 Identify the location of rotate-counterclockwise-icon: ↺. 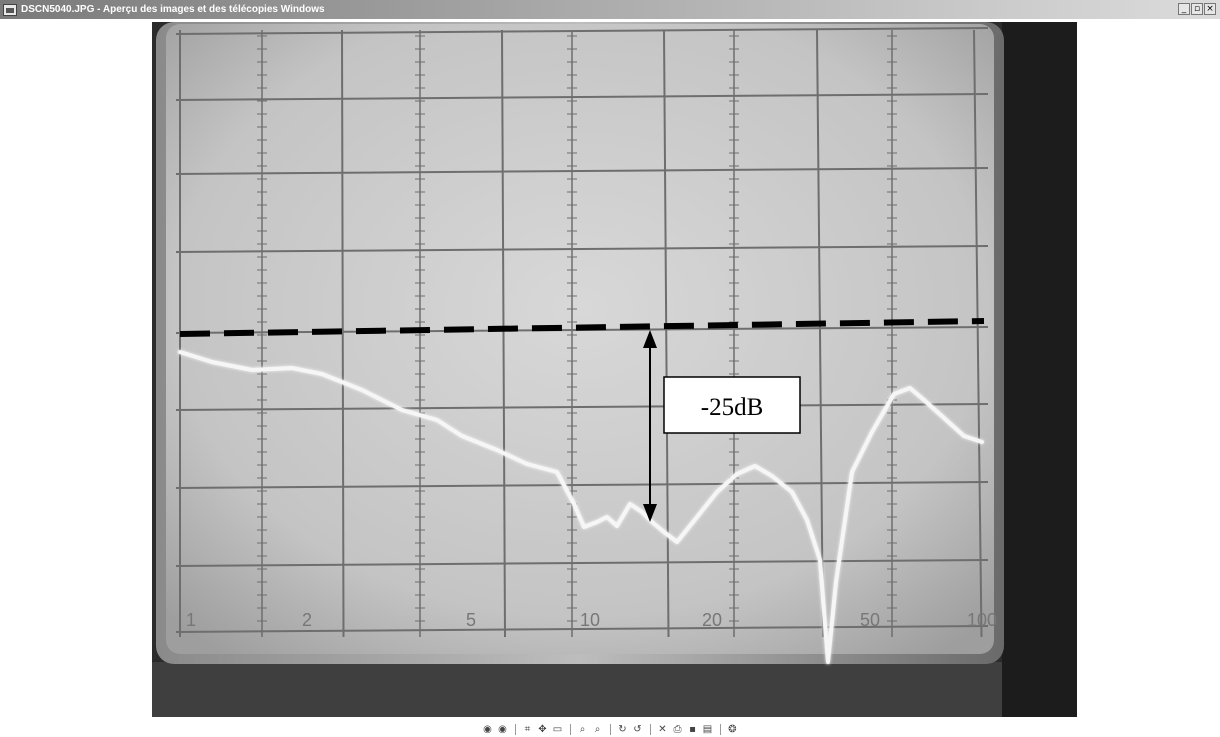
(637, 729).